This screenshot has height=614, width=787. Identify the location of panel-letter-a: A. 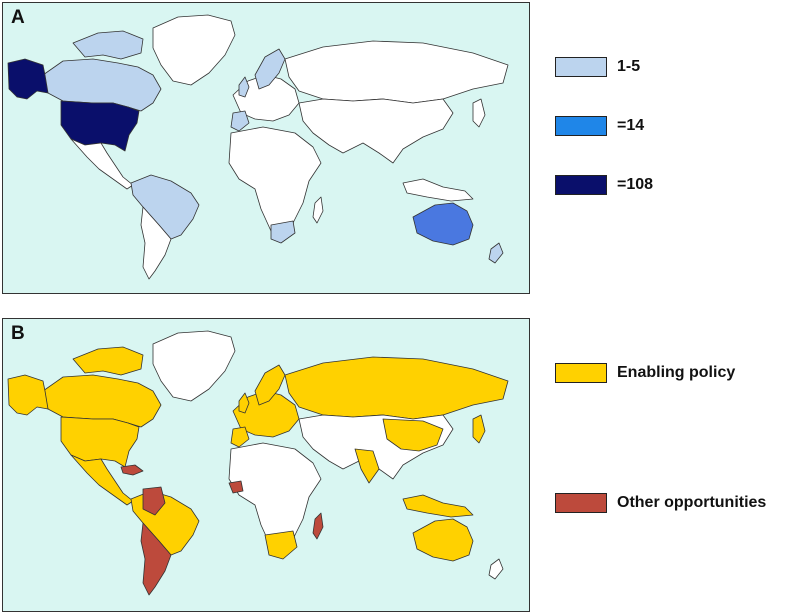
(18, 17).